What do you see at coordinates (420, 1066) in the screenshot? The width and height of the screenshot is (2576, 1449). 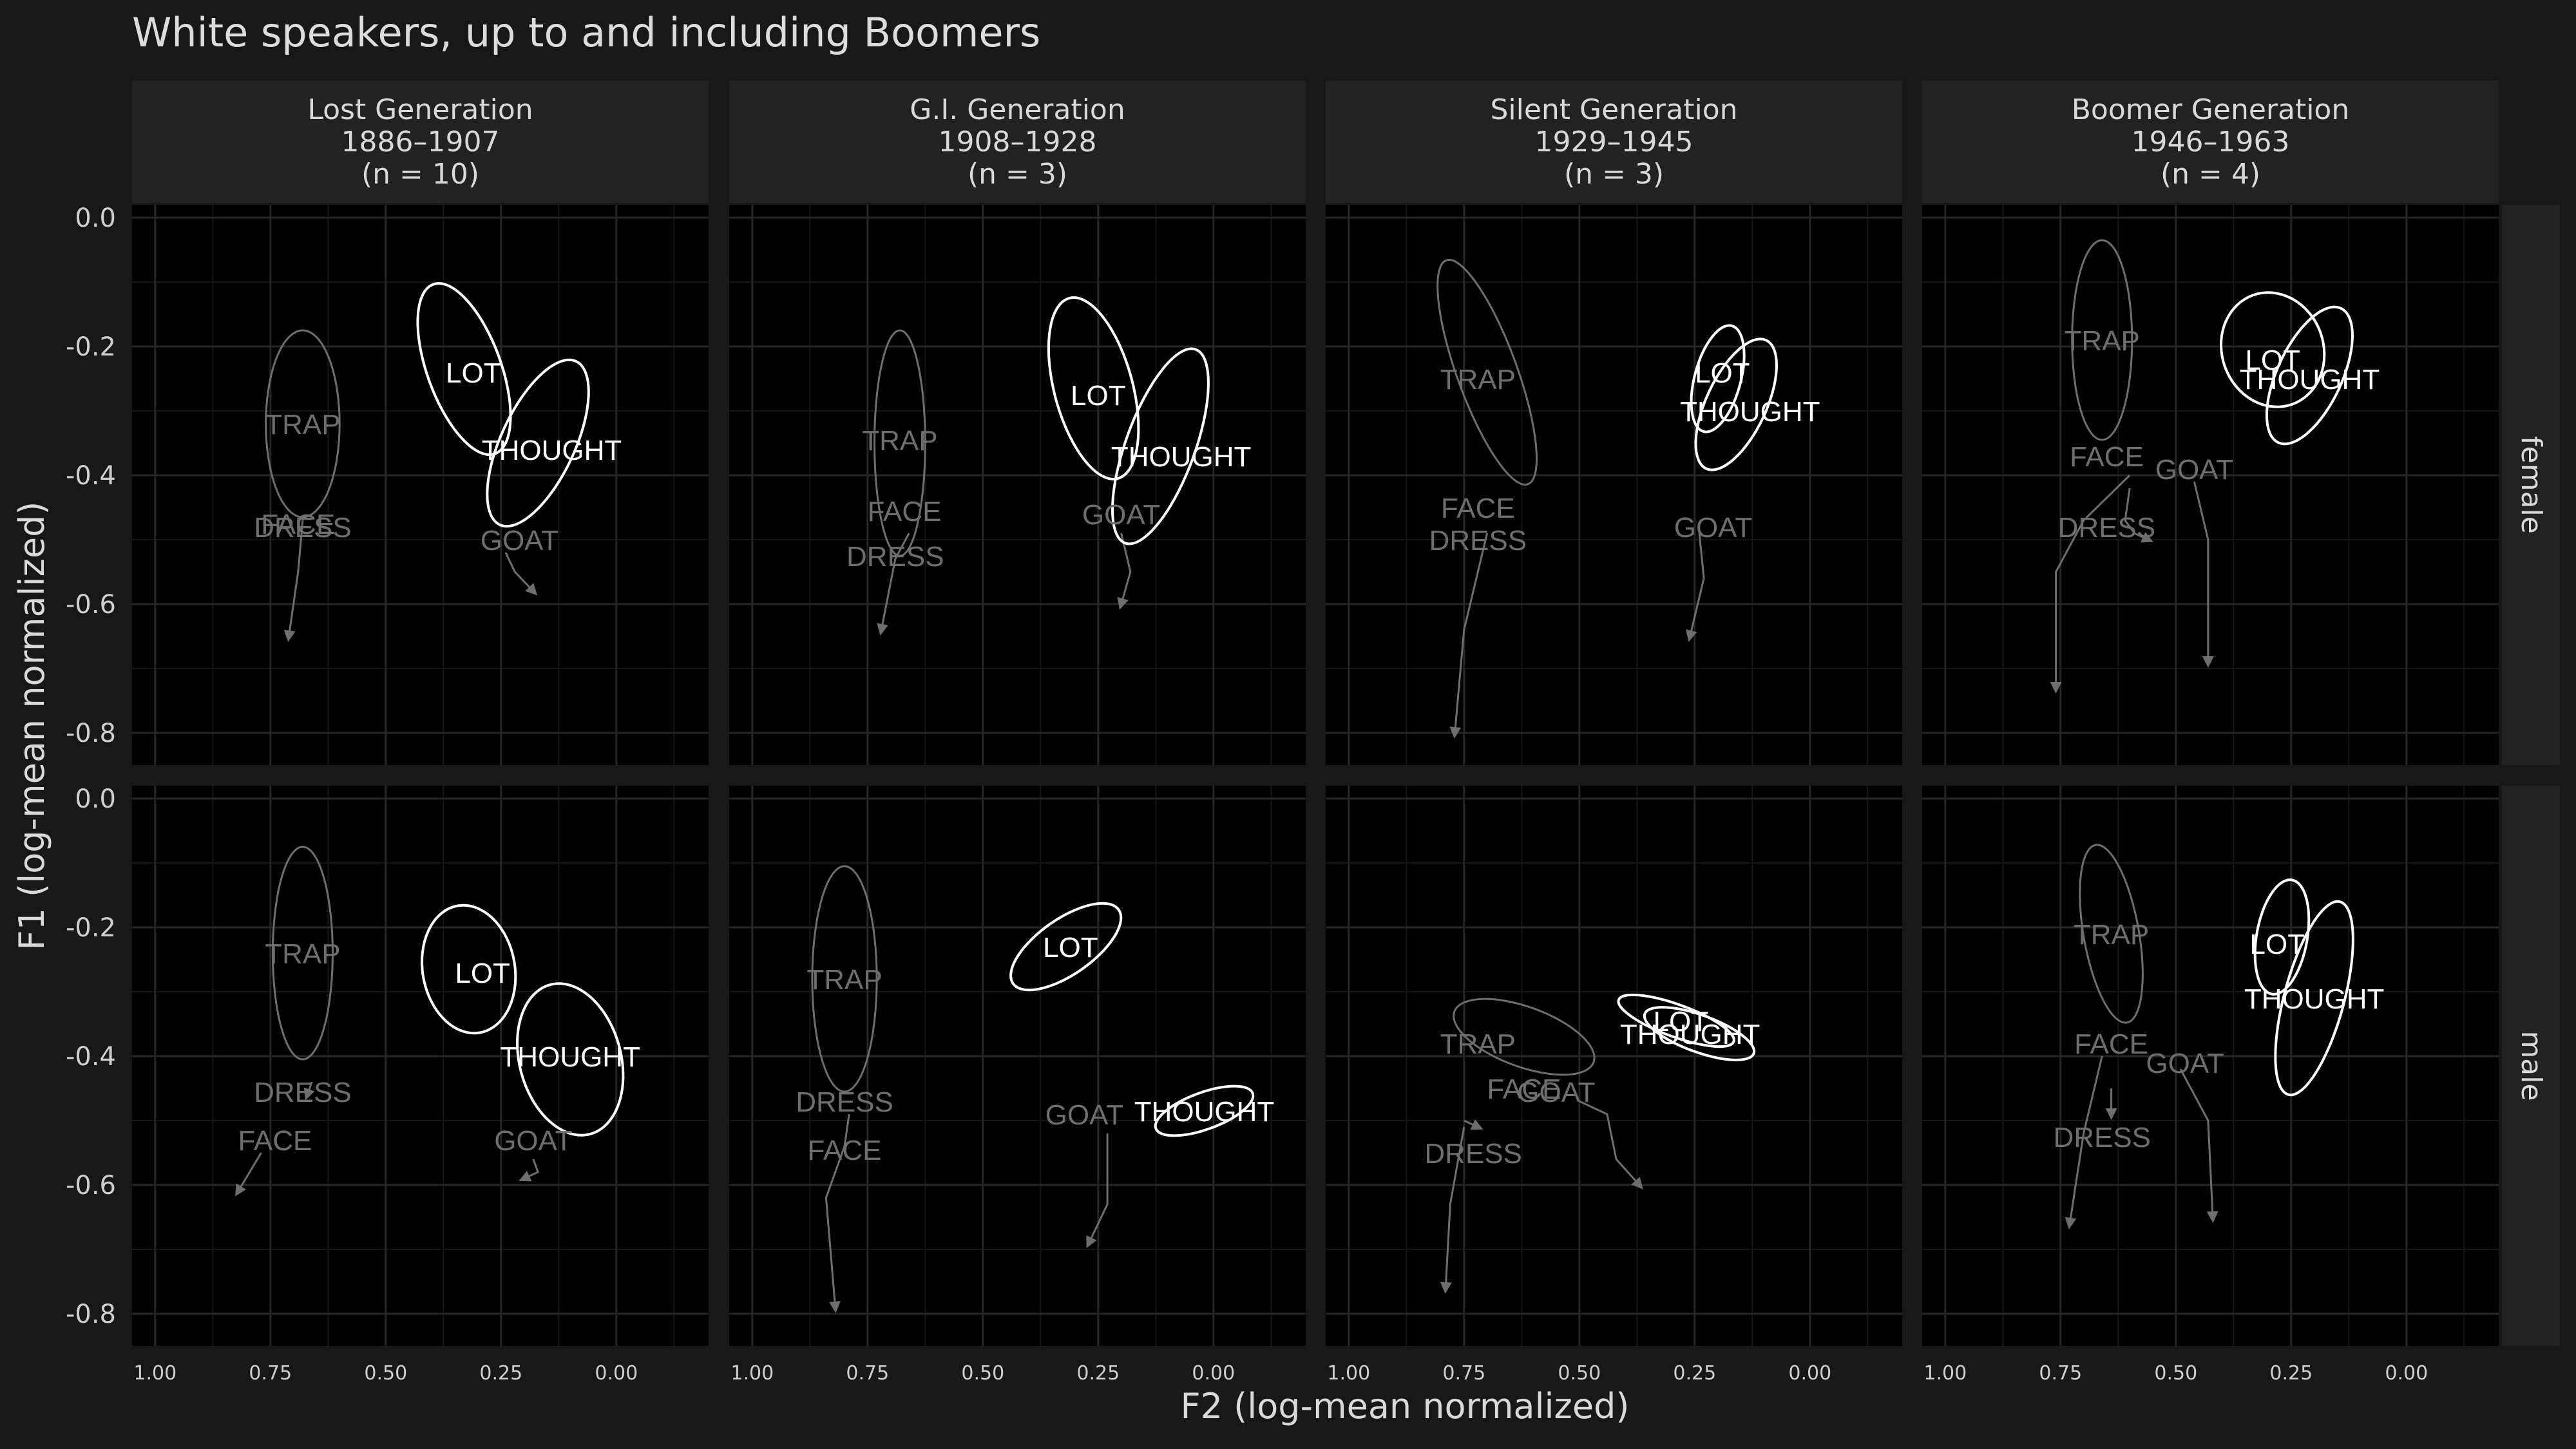 I see `panel-male-1: FACE DRESS GOAT TRAP THOUGHT LOT` at bounding box center [420, 1066].